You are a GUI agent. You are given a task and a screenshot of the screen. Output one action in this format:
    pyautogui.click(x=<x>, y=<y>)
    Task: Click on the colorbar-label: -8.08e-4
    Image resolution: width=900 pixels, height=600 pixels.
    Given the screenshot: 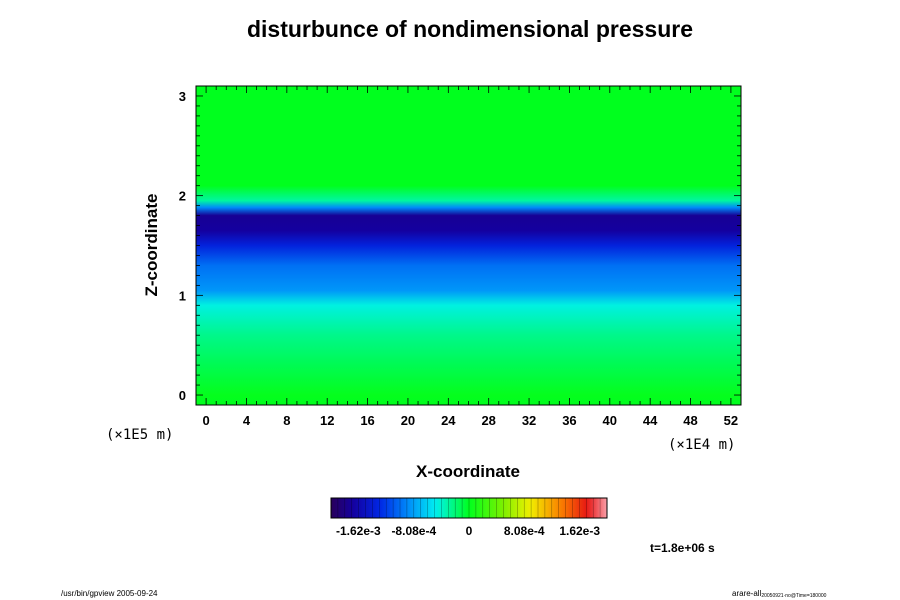 What is the action you would take?
    pyautogui.click(x=413, y=531)
    